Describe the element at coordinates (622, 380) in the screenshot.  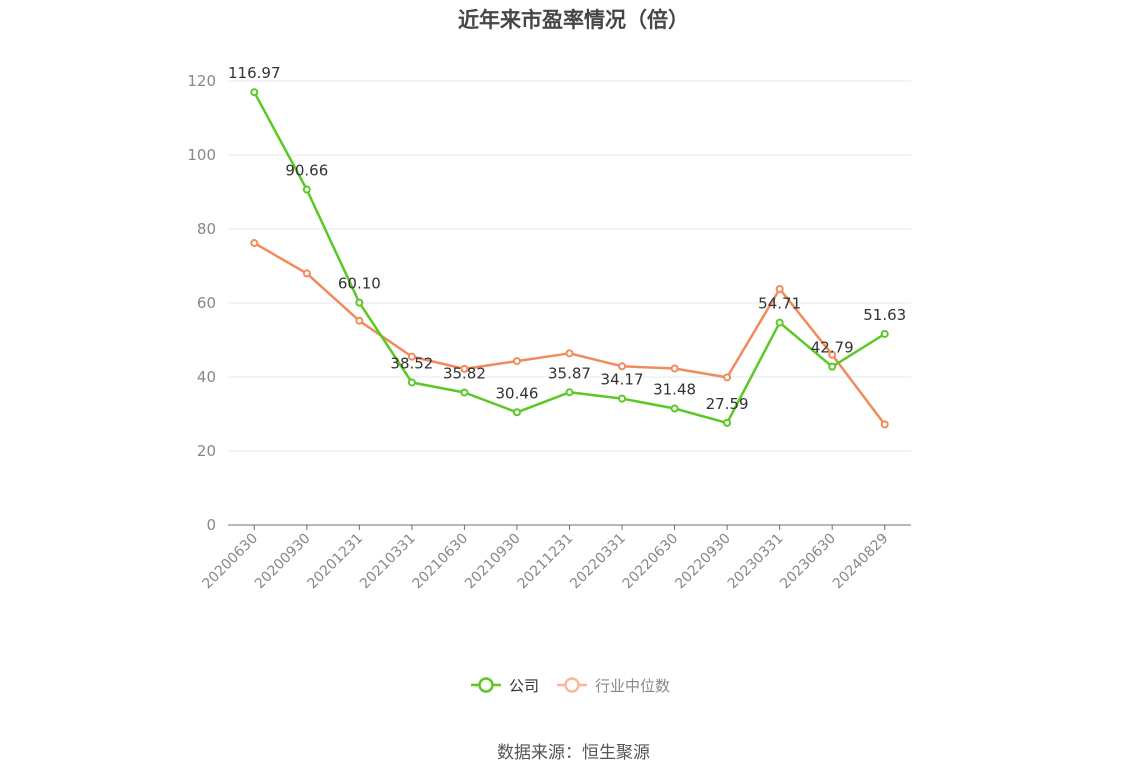
I see `data-label: 34.17` at that location.